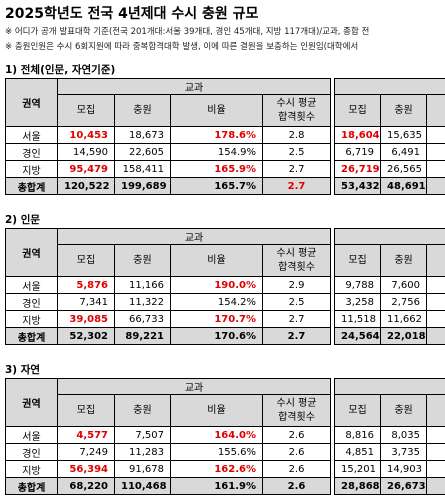  What do you see at coordinates (358, 435) in the screenshot?
I see `data-cell: 8,816` at bounding box center [358, 435].